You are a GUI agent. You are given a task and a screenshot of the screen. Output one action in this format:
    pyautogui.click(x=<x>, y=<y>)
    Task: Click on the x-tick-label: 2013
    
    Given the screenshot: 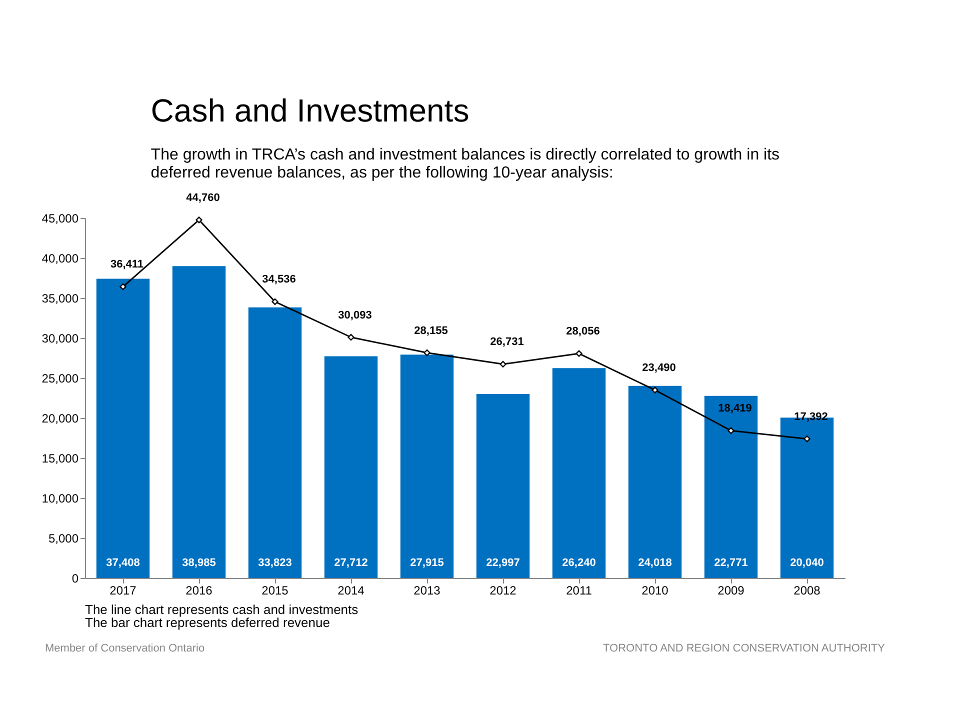 What is the action you would take?
    pyautogui.click(x=427, y=591)
    